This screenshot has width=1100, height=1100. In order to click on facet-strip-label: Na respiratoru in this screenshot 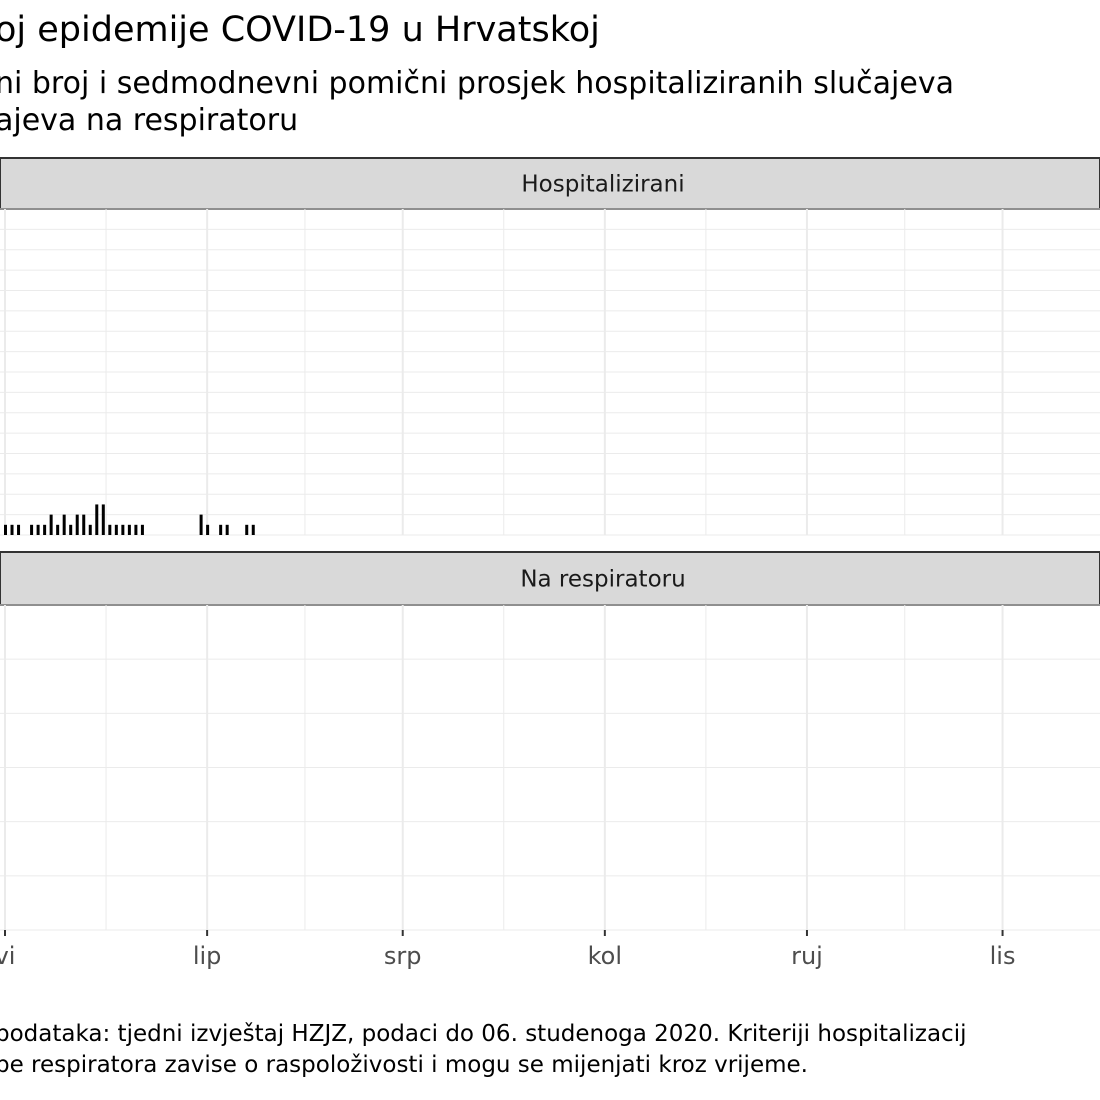, I will do `click(602, 580)`.